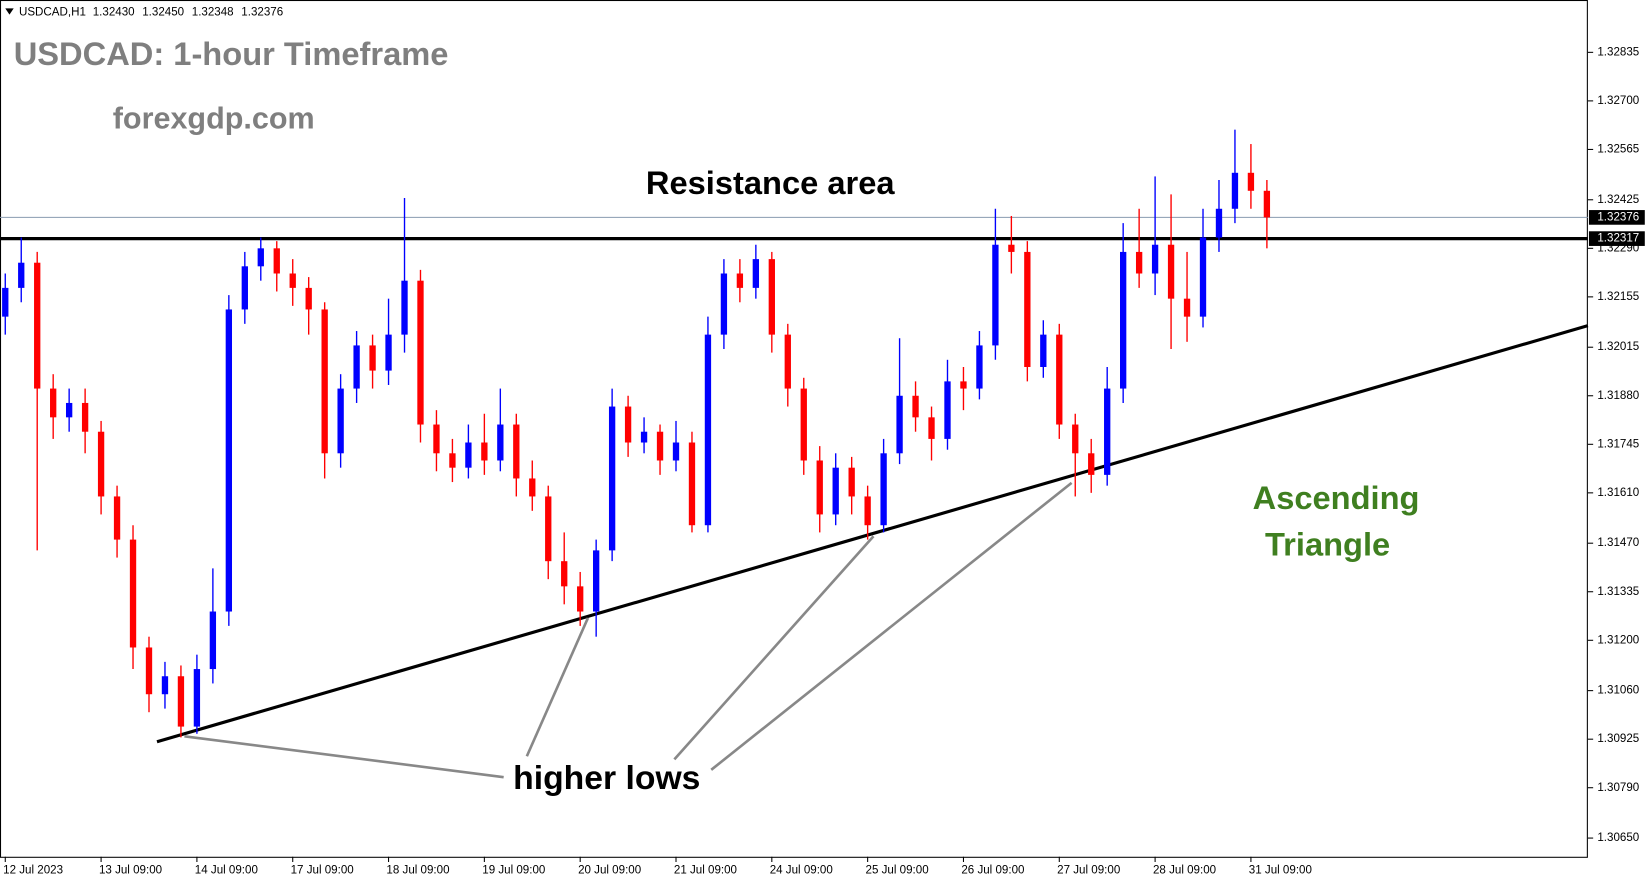 The width and height of the screenshot is (1649, 884). What do you see at coordinates (513, 870) in the screenshot?
I see `x-tick-label: 19 Jul 09:00` at bounding box center [513, 870].